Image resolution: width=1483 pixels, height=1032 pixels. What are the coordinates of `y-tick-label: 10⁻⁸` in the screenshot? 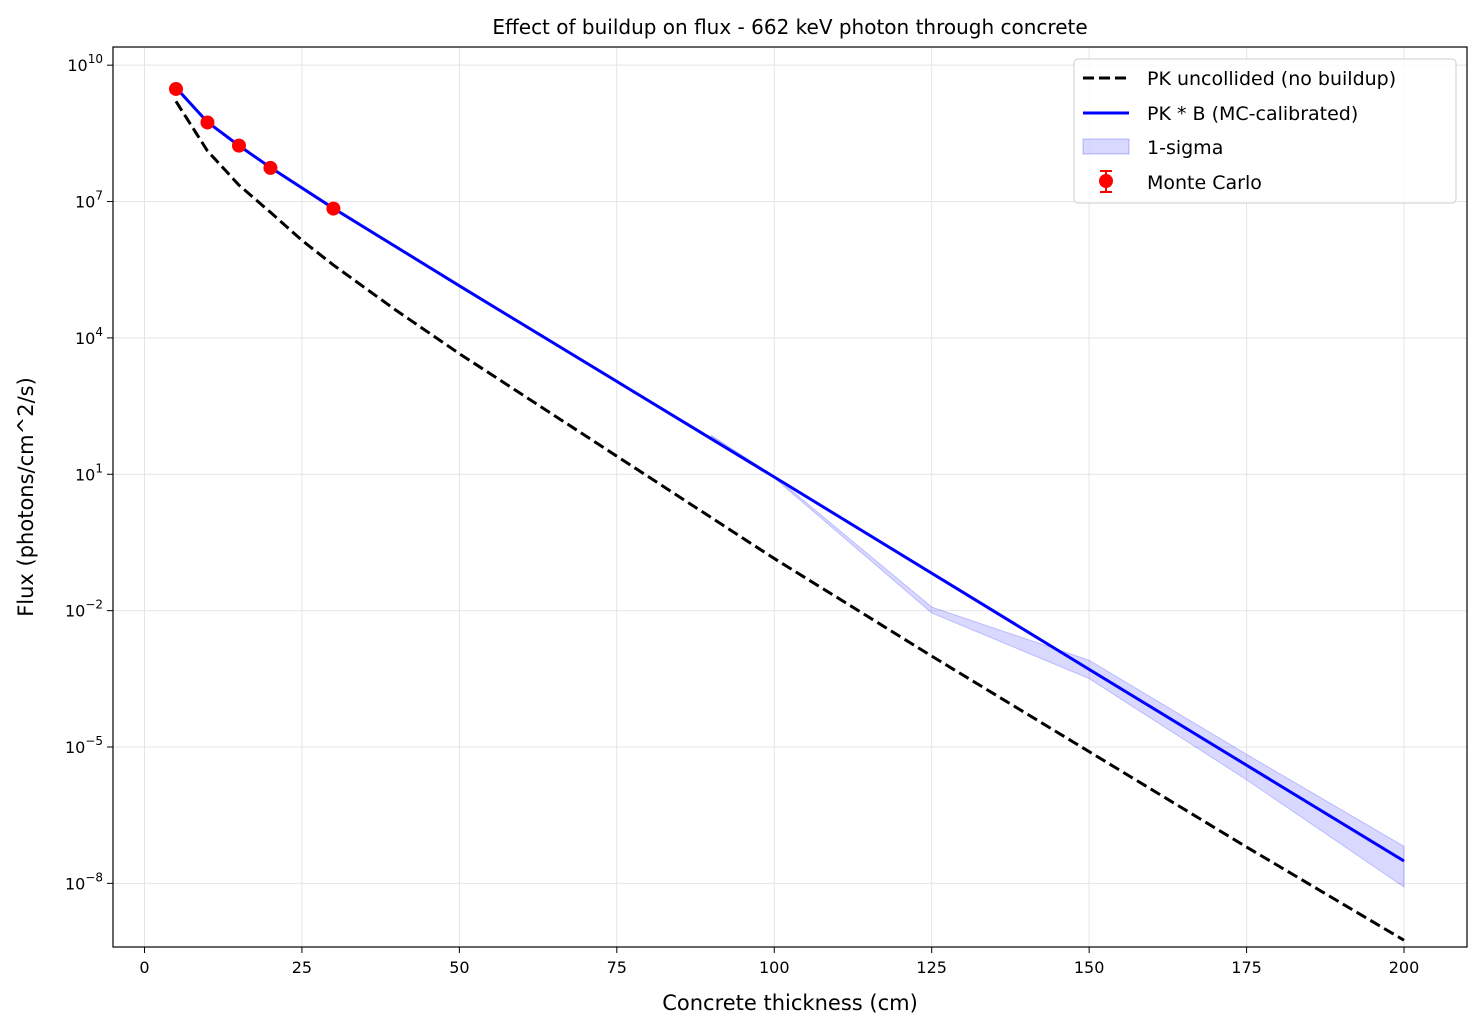 It's located at (84, 881).